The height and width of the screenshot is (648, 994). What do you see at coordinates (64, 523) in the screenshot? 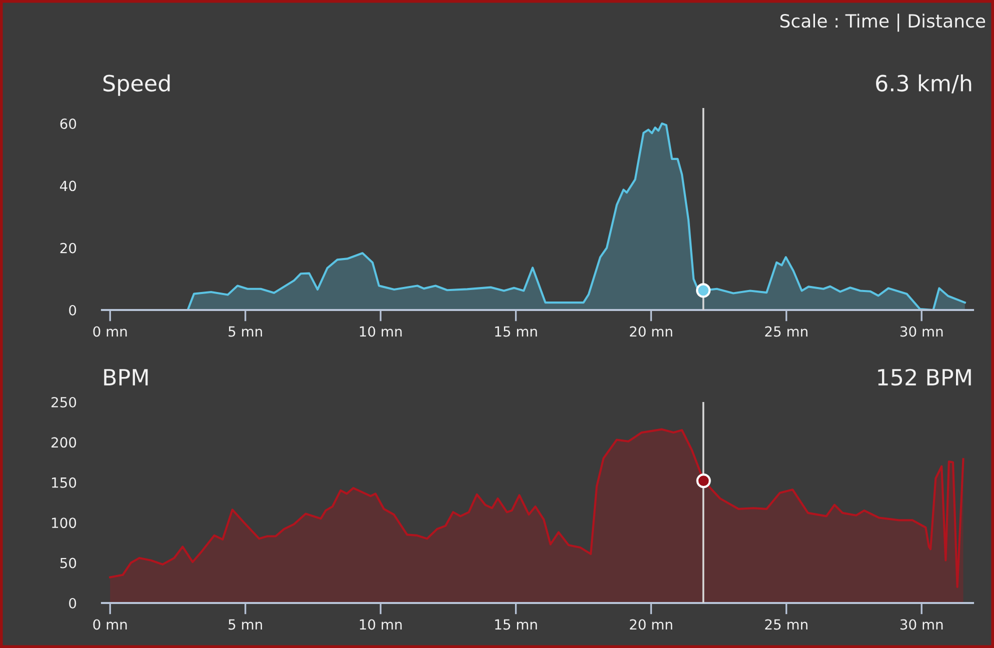
I see `y-tick-label: 100` at bounding box center [64, 523].